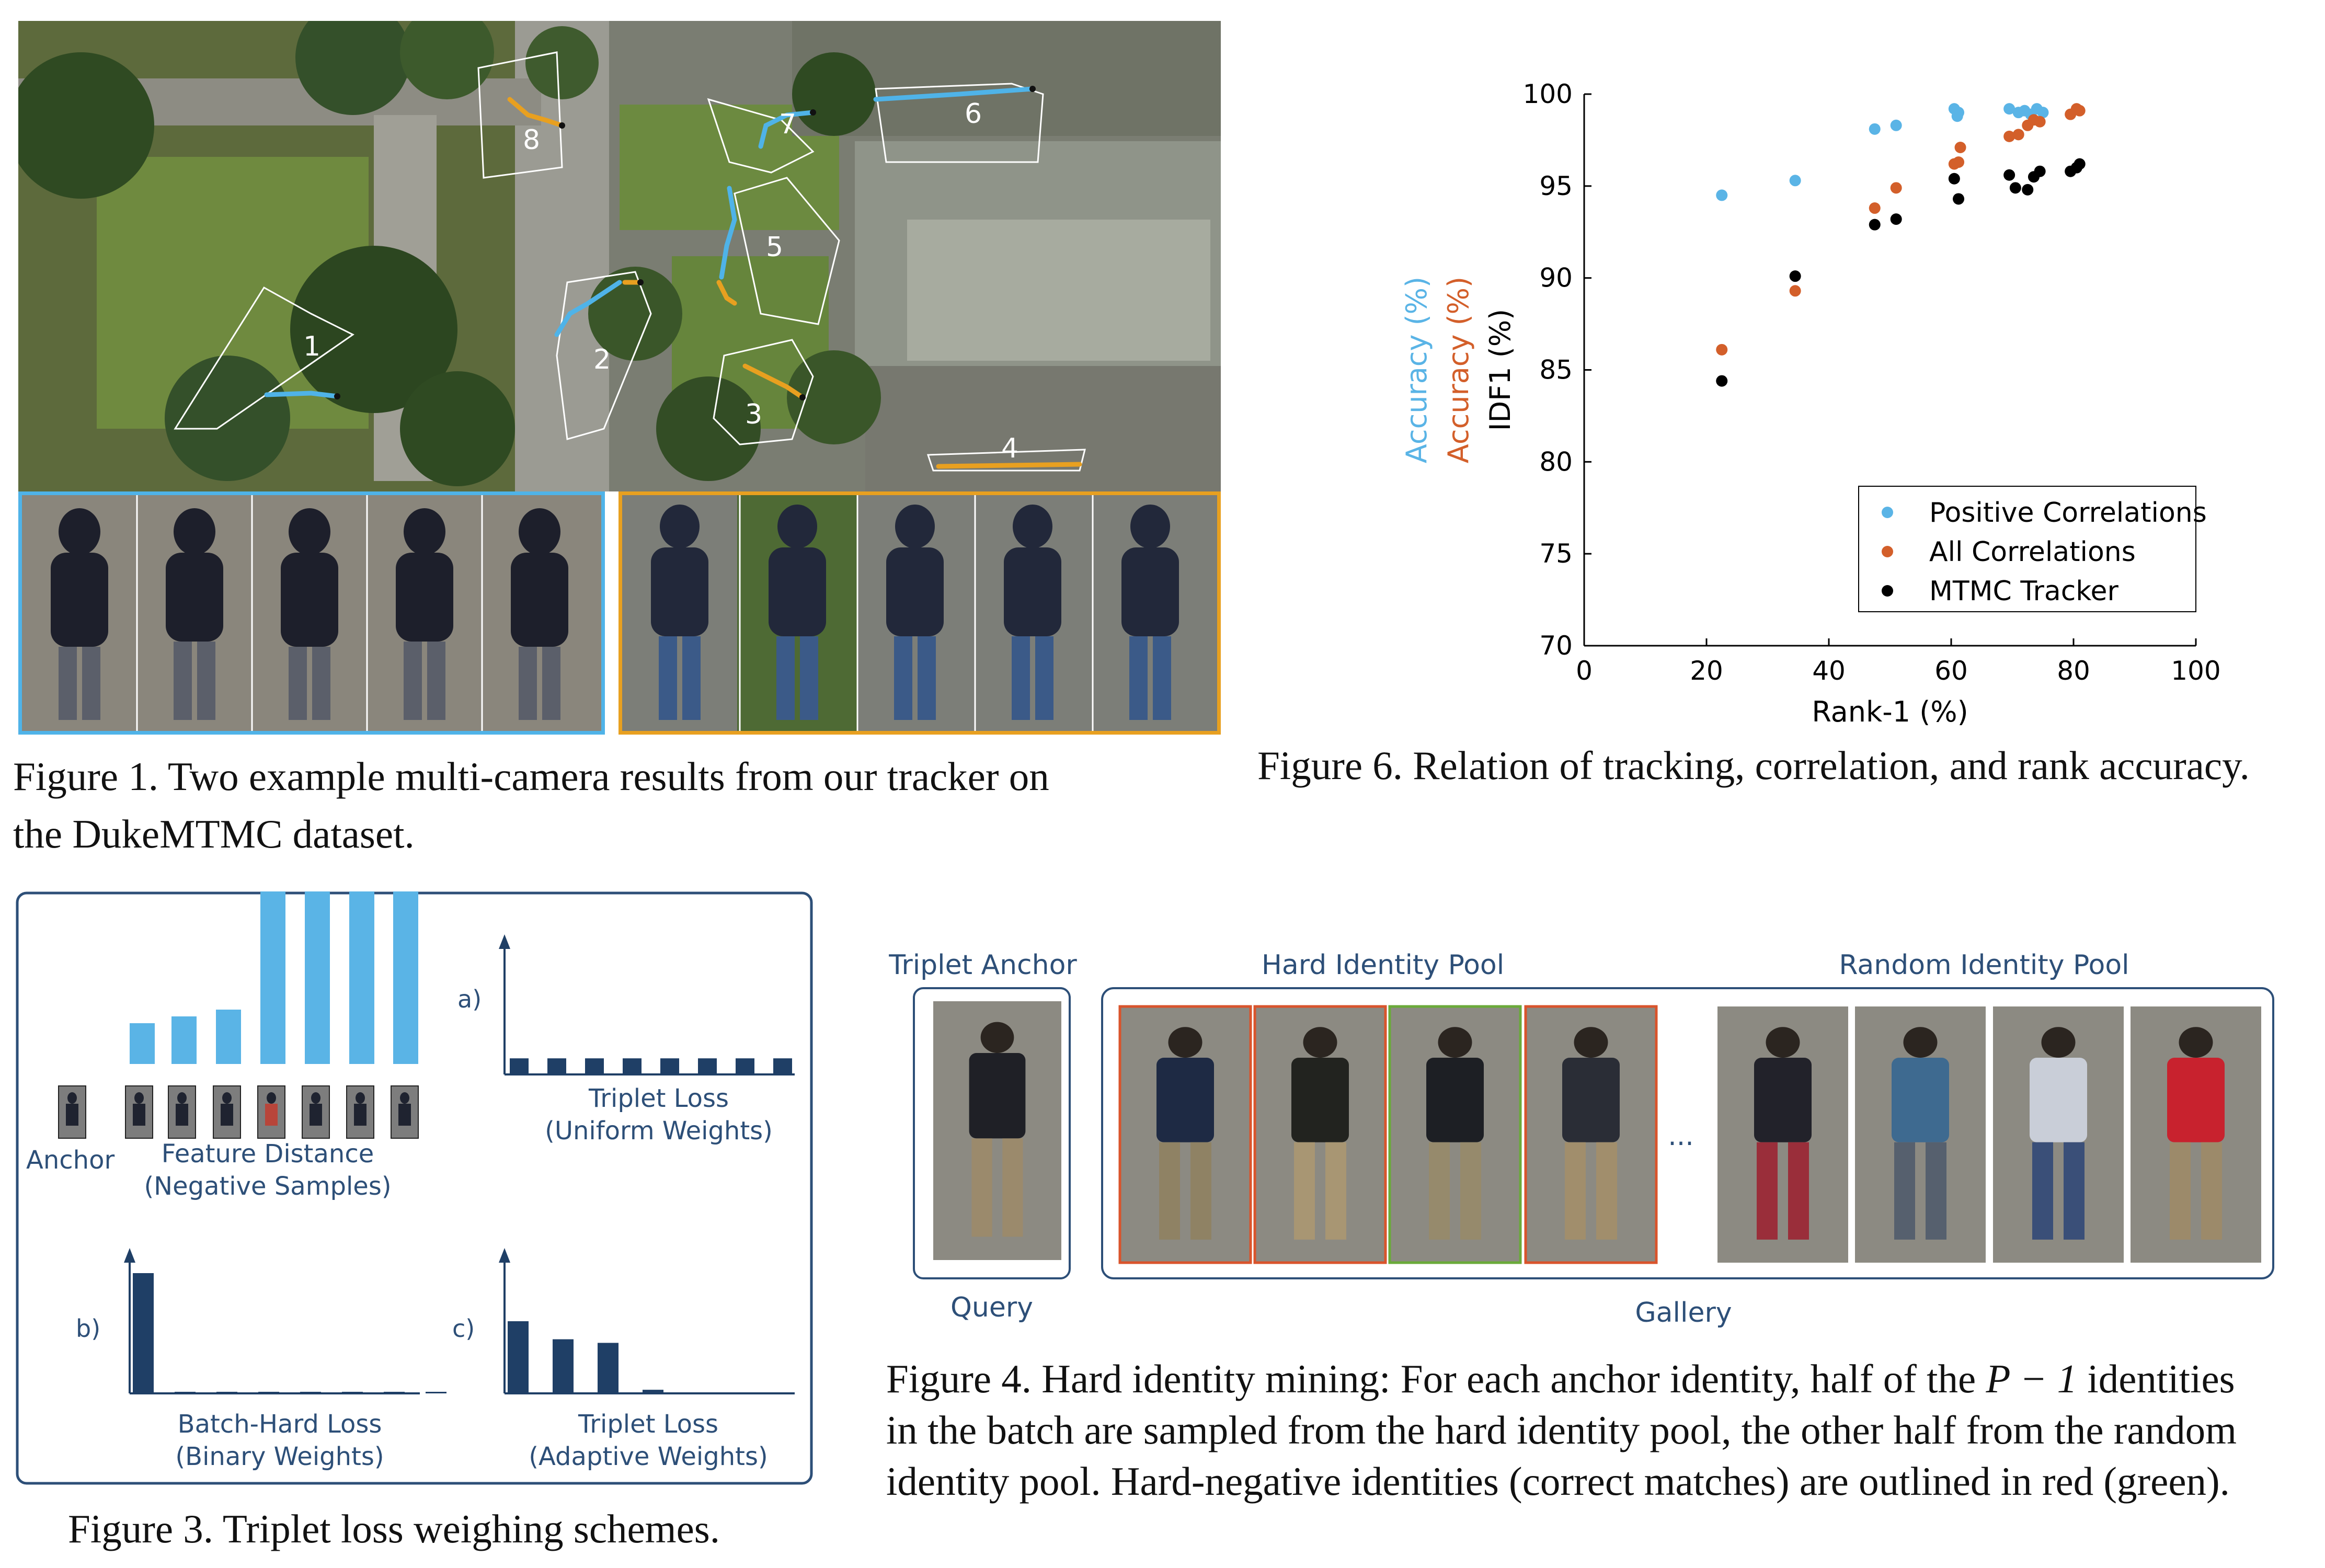  Describe the element at coordinates (311, 346) in the screenshot. I see `camera-label-1: 1` at that location.